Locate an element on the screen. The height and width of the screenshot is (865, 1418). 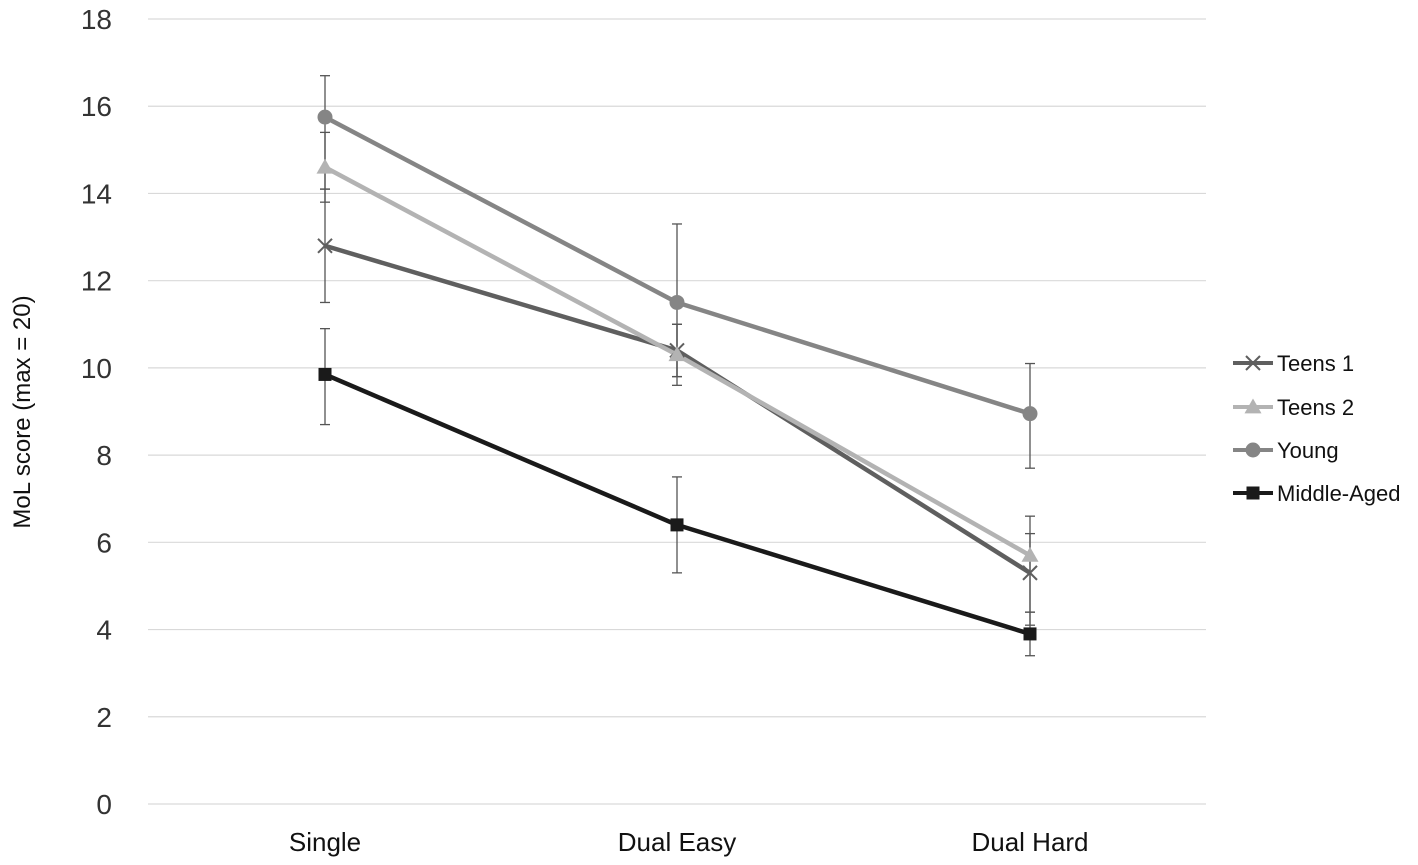
y-tick-label: 18 is located at coordinates (96, 19).